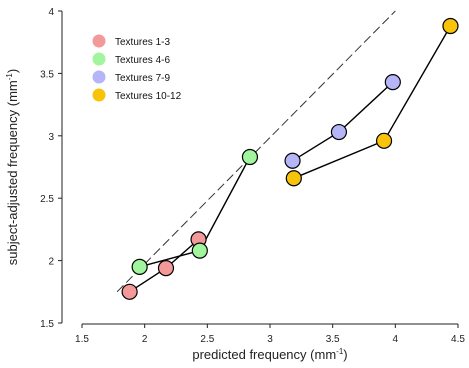 The height and width of the screenshot is (368, 469). Describe the element at coordinates (343, 121) in the screenshot. I see `series-line` at that location.